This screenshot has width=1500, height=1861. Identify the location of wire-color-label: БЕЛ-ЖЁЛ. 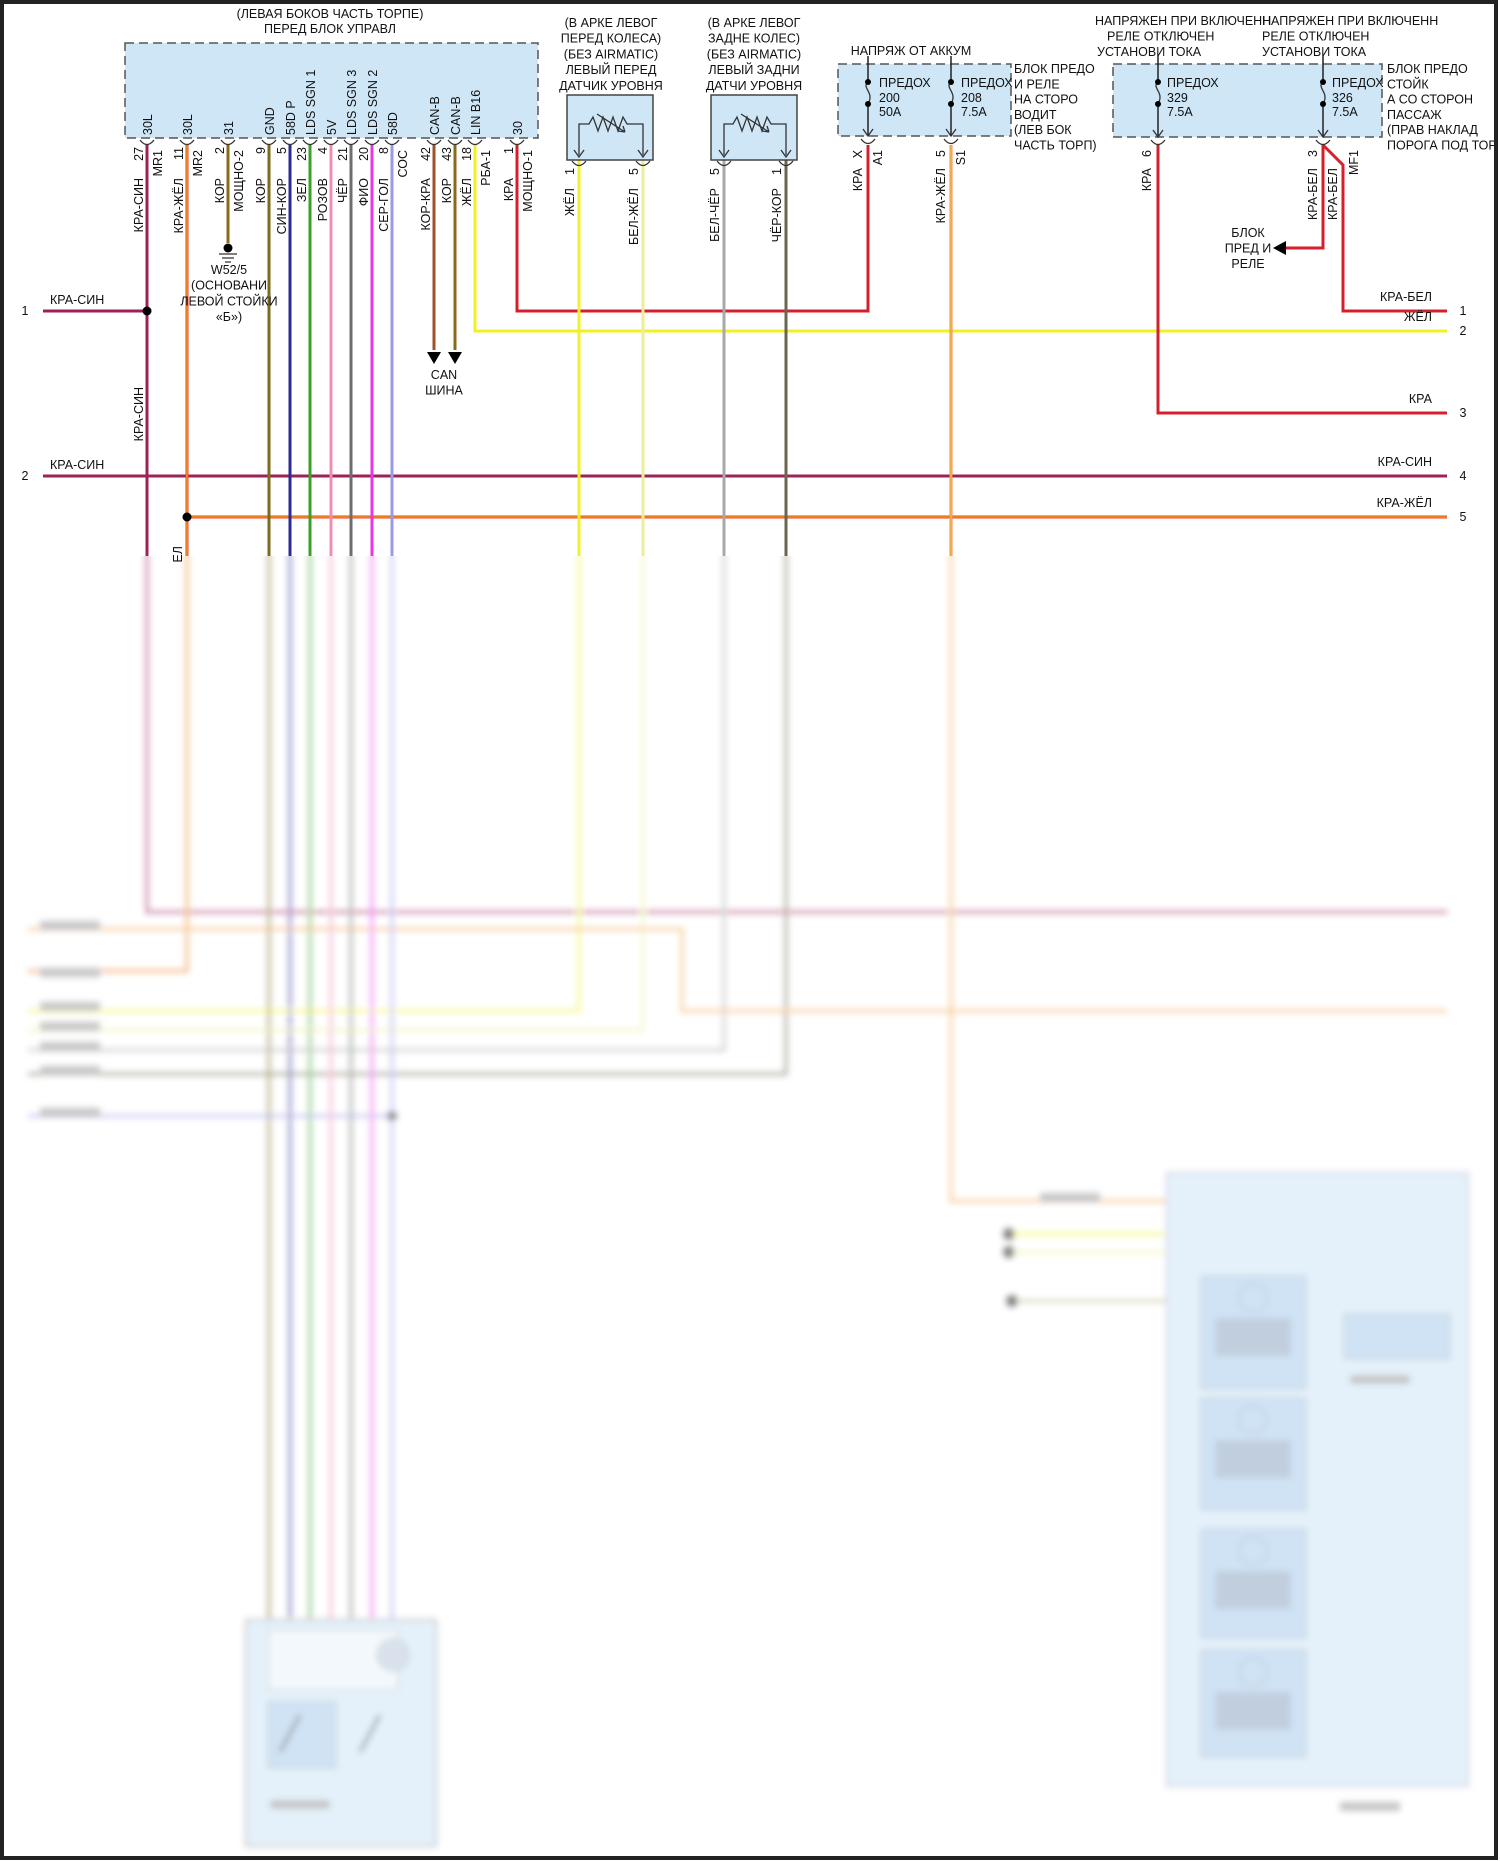
(634, 216).